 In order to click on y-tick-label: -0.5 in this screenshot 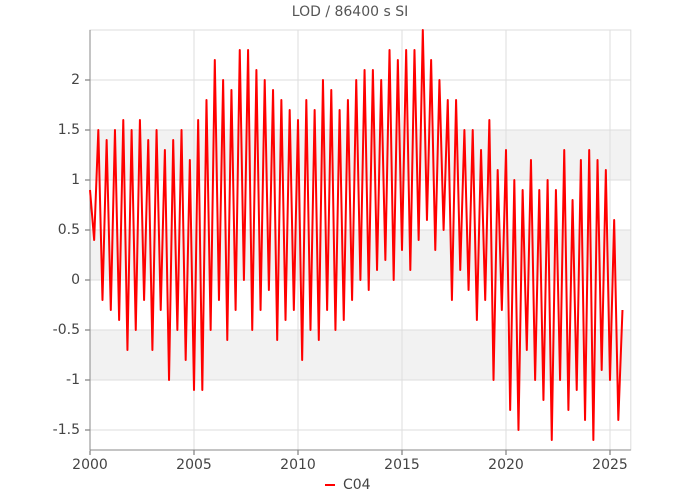, I will do `click(66, 330)`.